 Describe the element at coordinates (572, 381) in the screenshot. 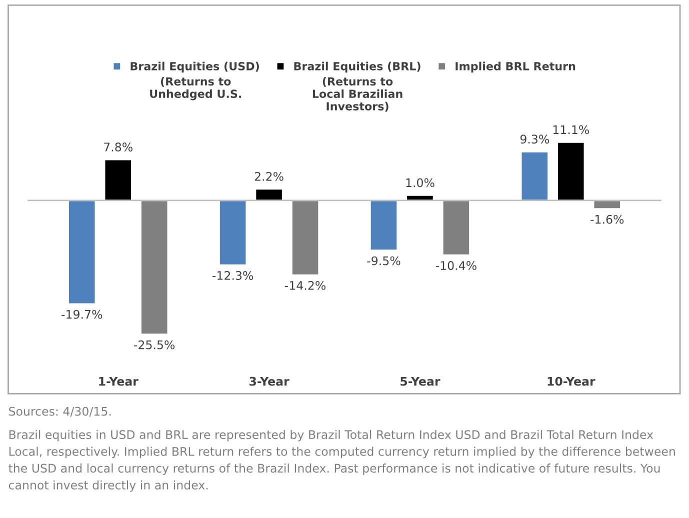

I see `x-tick-label: 10-Year` at that location.